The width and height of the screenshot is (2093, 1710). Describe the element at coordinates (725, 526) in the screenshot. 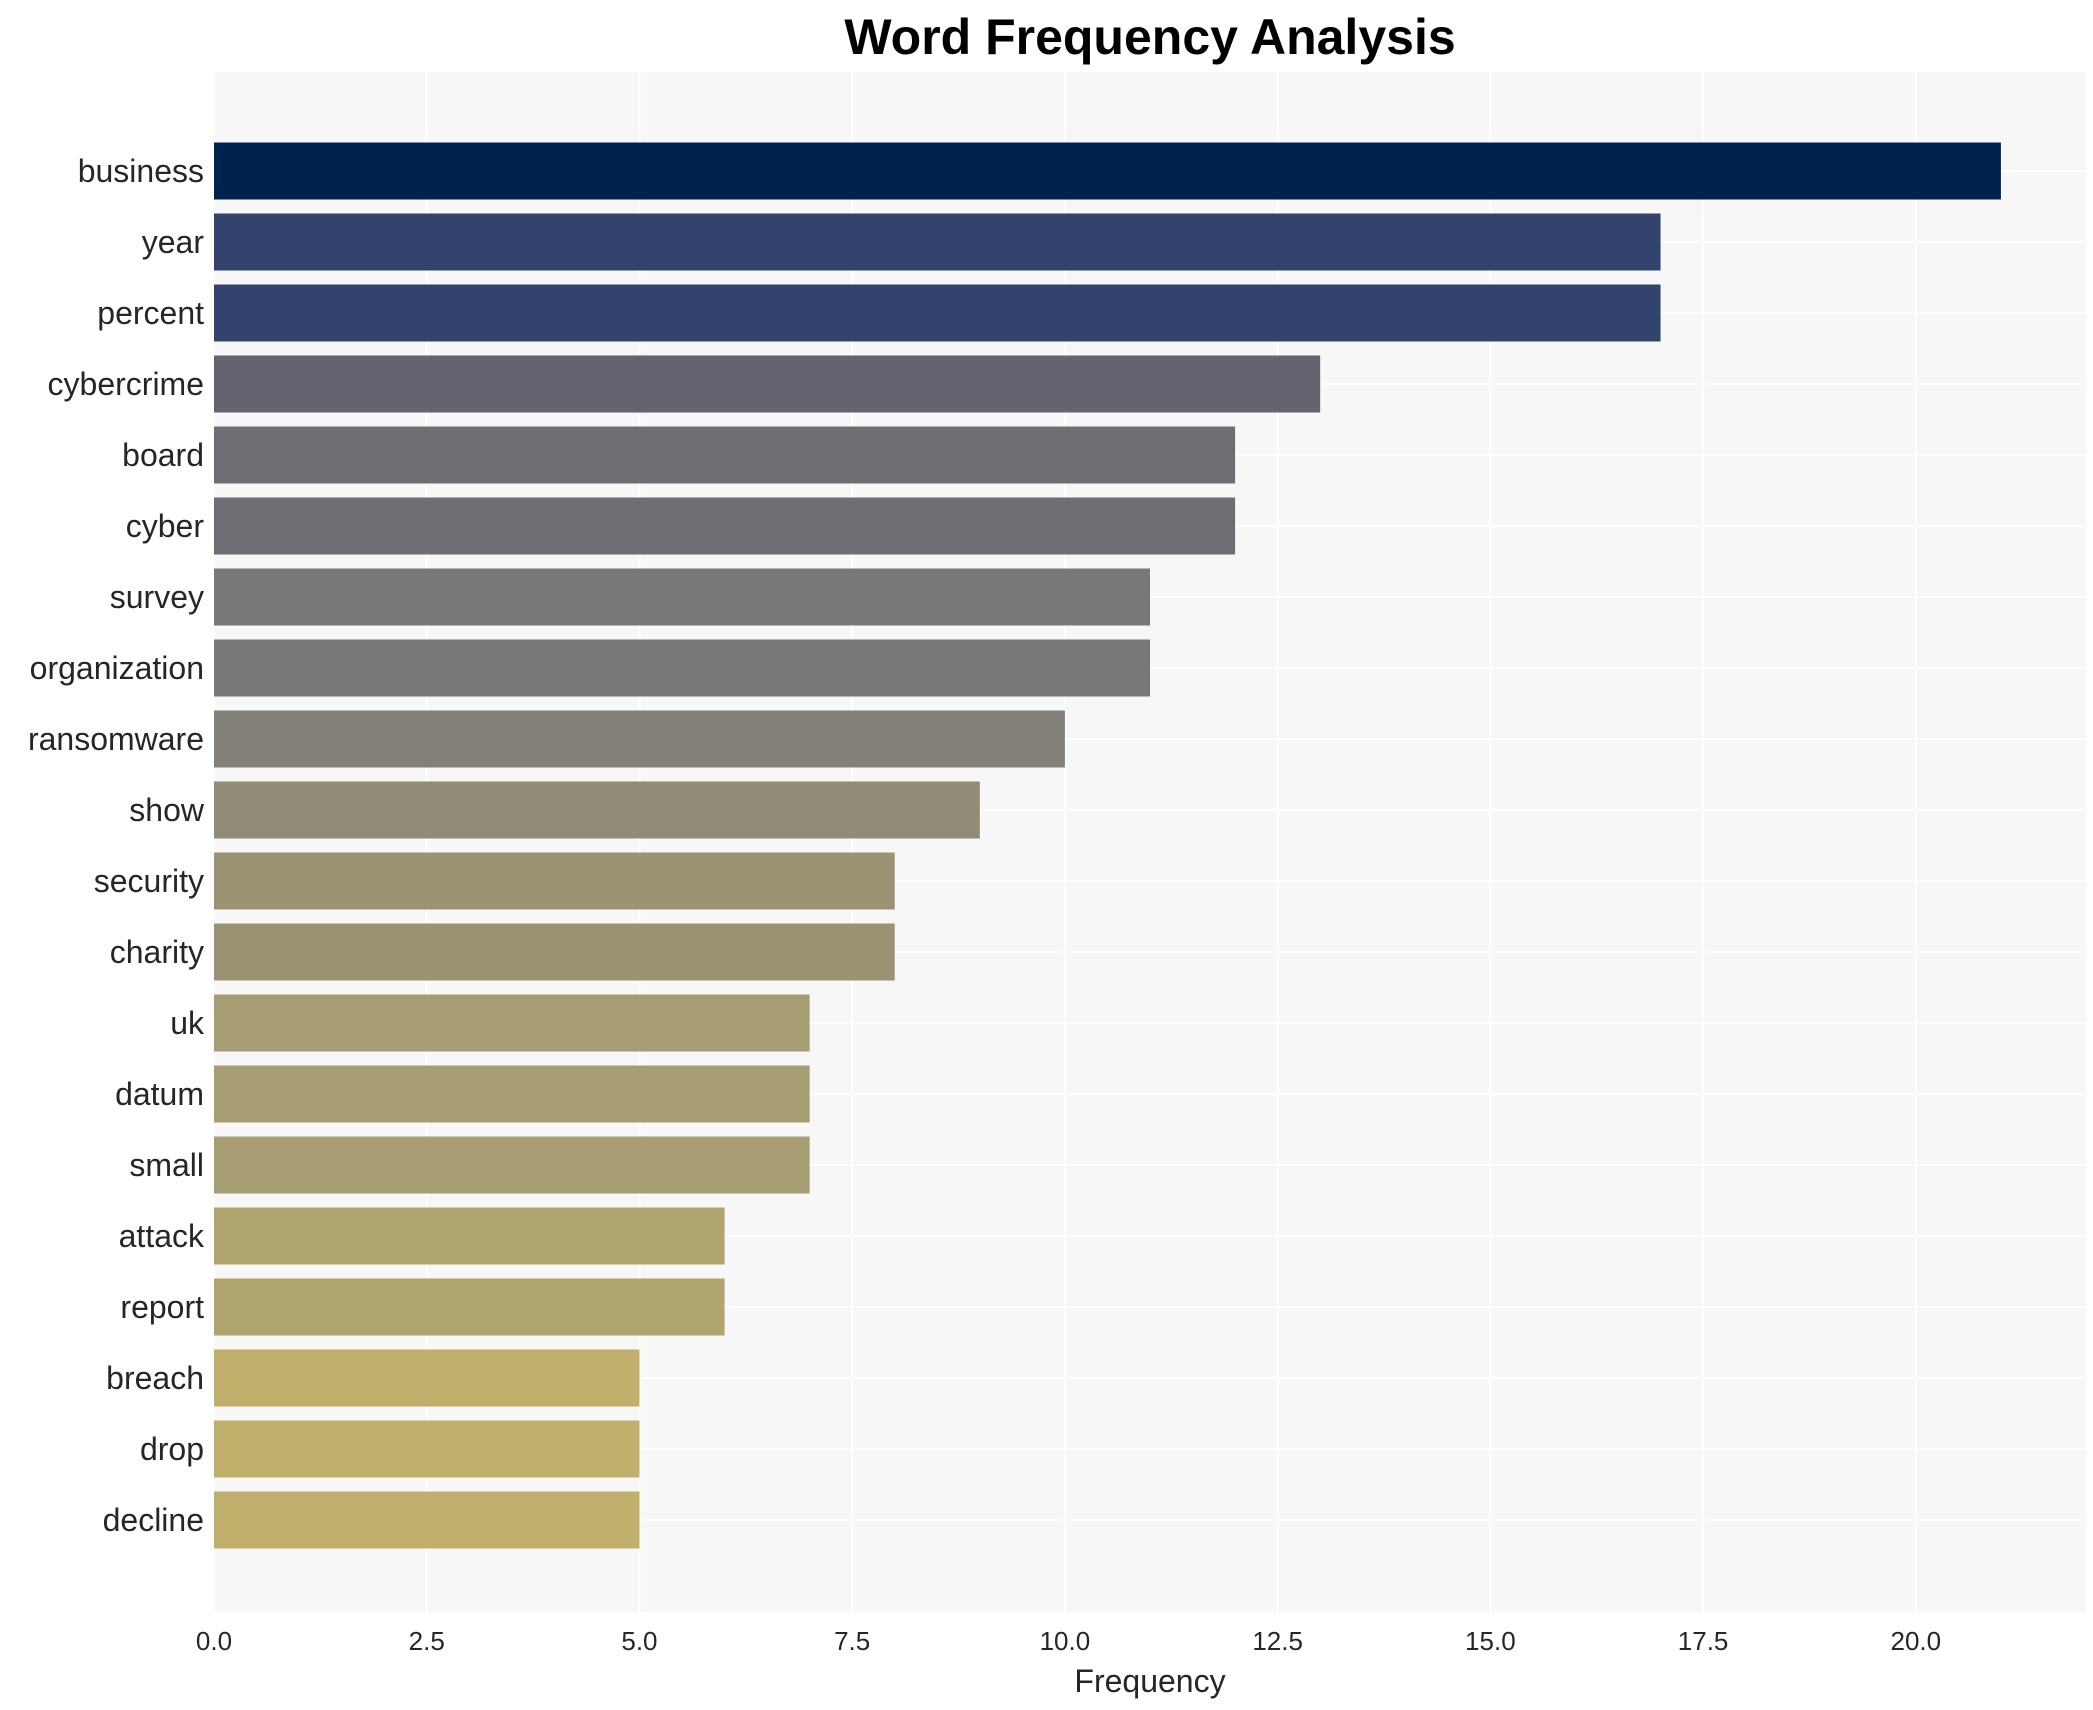

I see `bar-cyber` at that location.